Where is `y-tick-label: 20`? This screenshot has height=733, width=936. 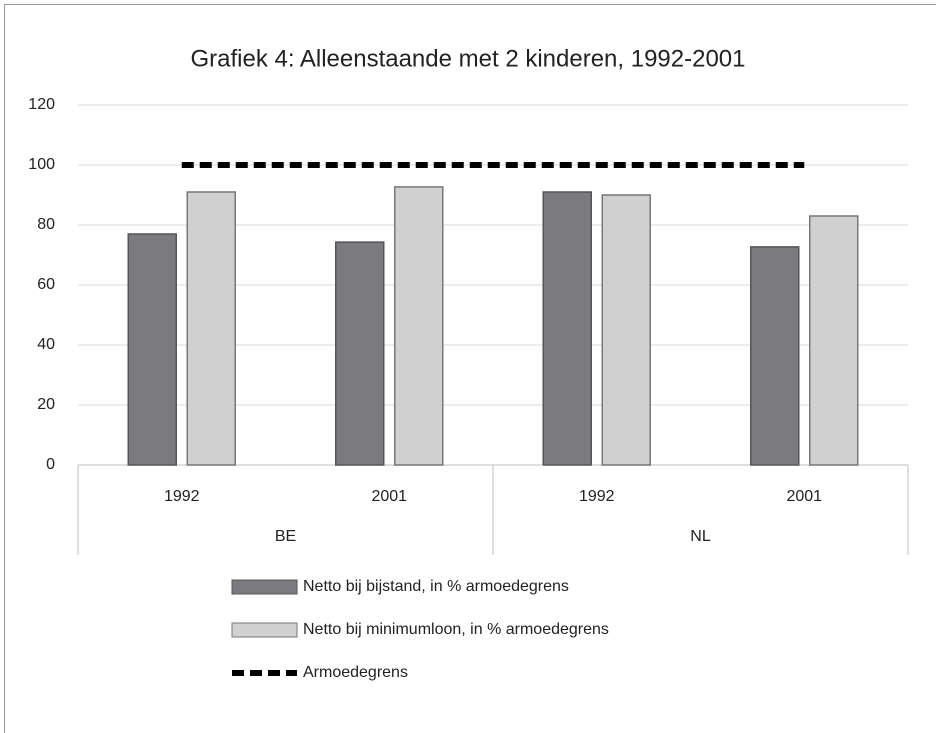
y-tick-label: 20 is located at coordinates (46, 404).